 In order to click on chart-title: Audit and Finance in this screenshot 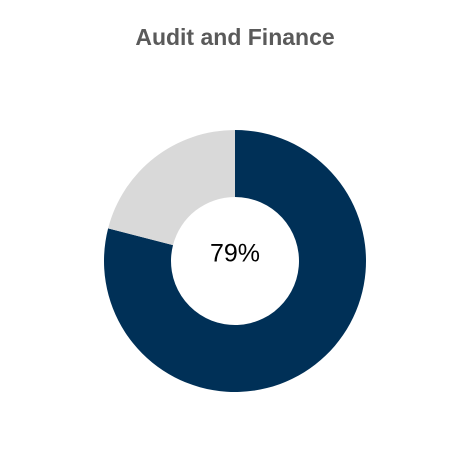, I will do `click(235, 37)`.